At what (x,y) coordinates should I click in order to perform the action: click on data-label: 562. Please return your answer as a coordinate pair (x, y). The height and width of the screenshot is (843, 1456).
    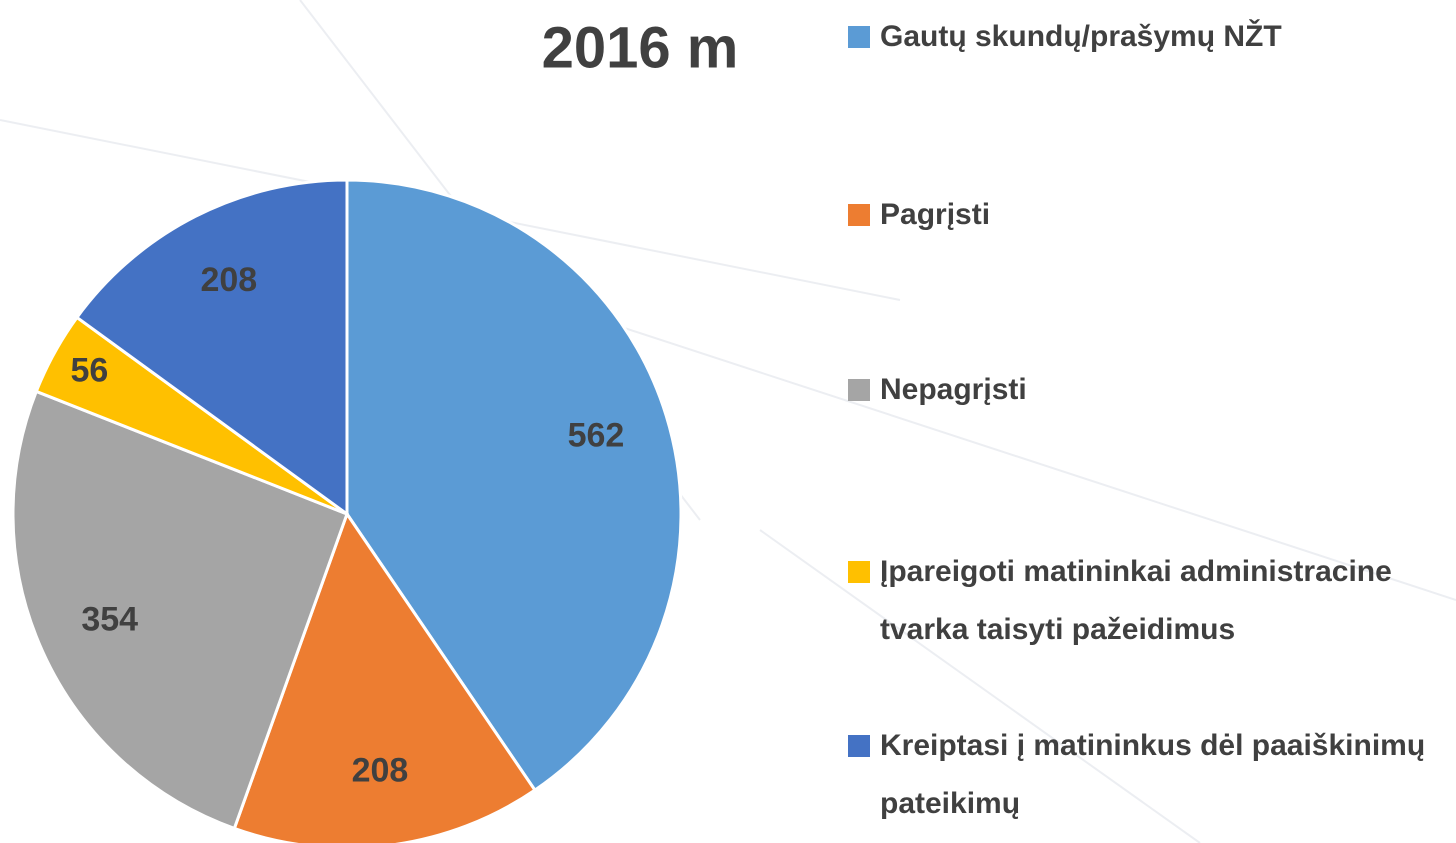
    Looking at the image, I should click on (596, 435).